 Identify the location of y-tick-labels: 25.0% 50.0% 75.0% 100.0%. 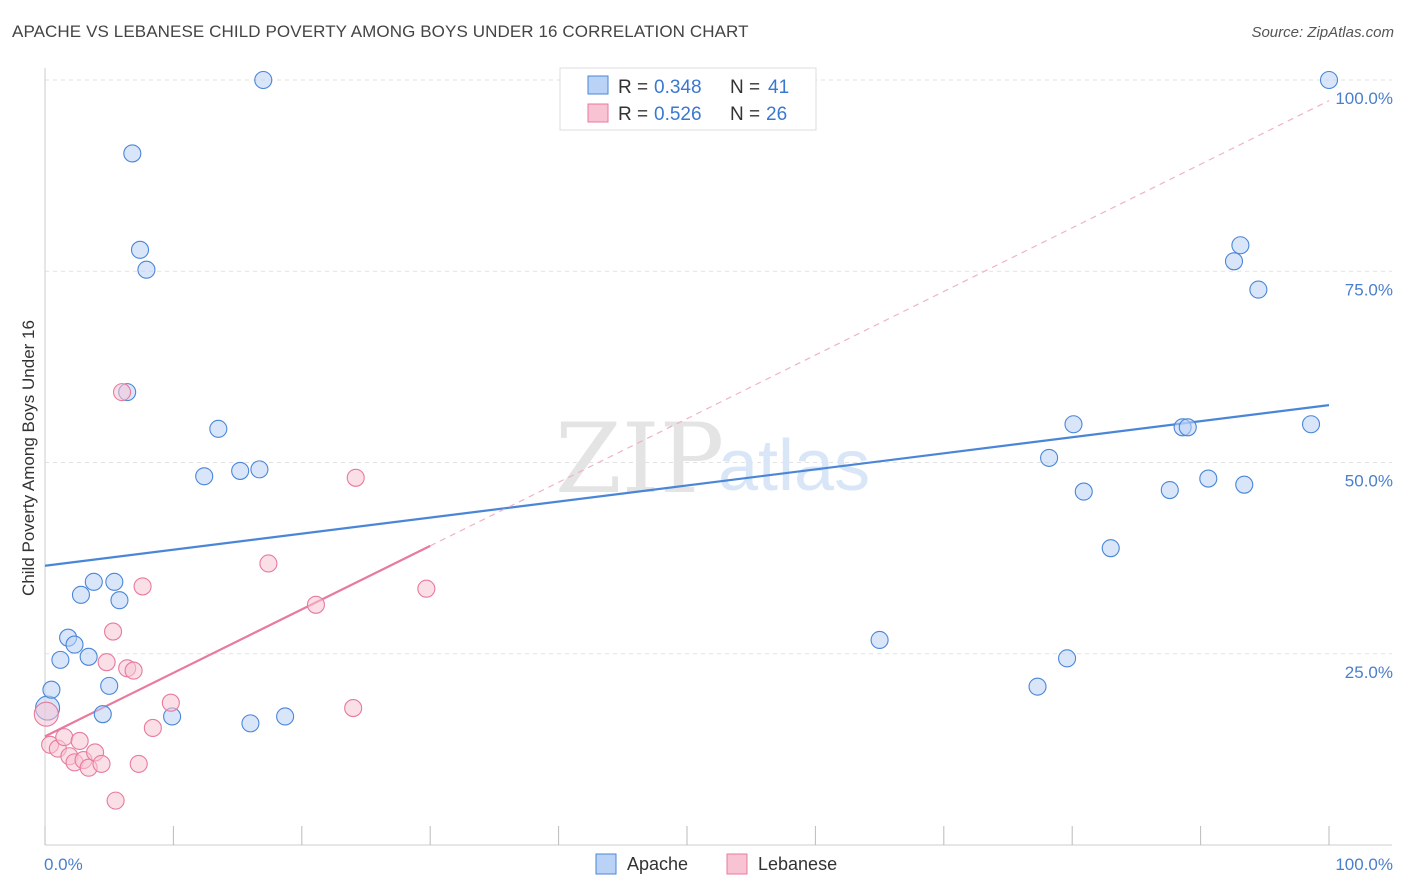
(1364, 385).